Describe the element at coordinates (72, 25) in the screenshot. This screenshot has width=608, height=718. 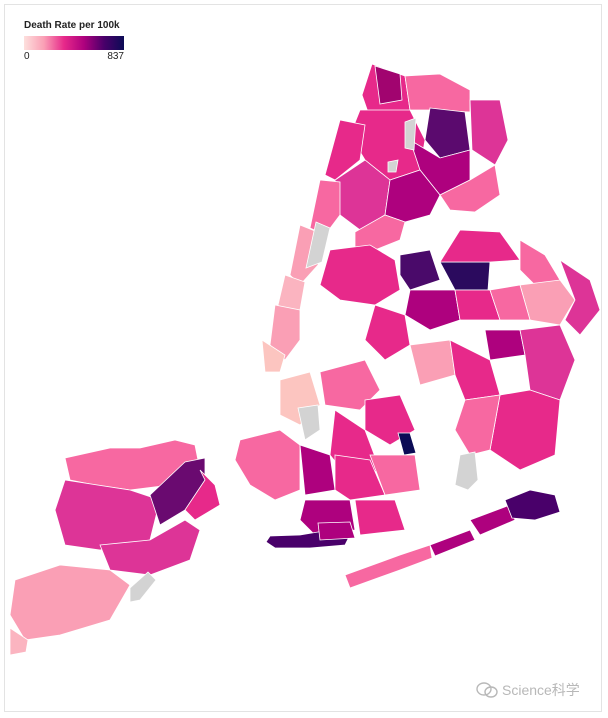
I see `legend-title: Death Rate per 100k` at that location.